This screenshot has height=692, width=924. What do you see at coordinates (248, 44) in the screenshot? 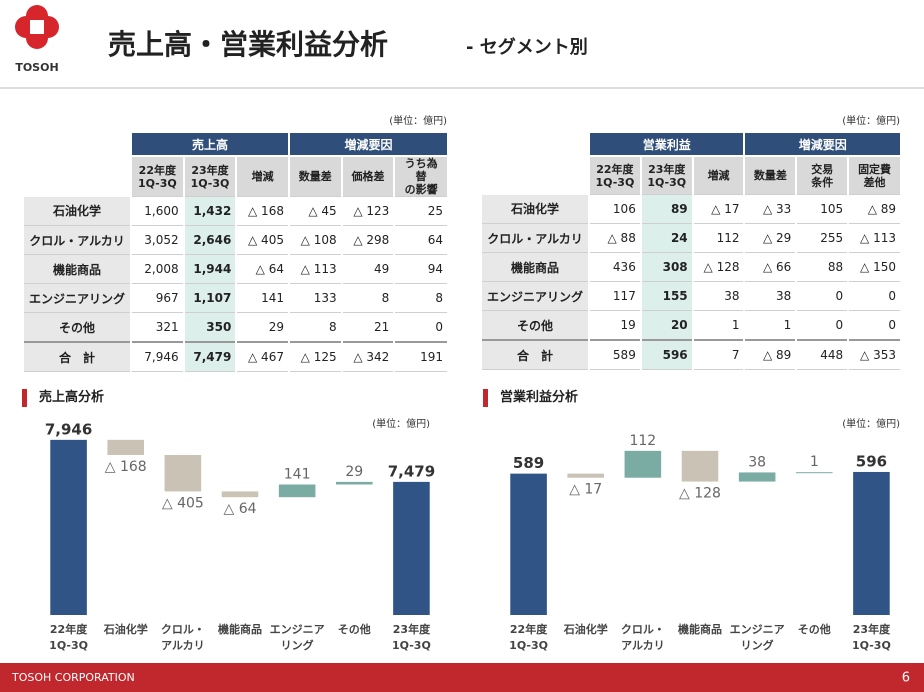
I see `title: 売上高・営業利益分析` at bounding box center [248, 44].